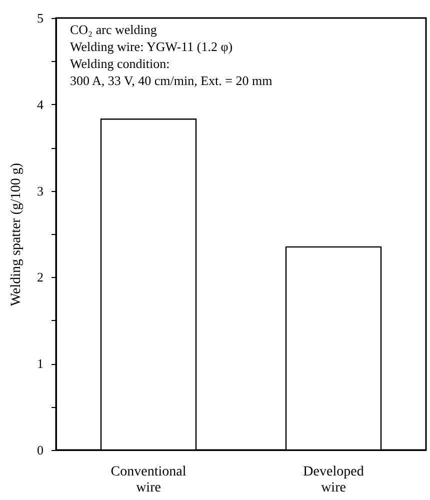 The width and height of the screenshot is (430, 500). What do you see at coordinates (40, 190) in the screenshot?
I see `y-tick-label: 3` at bounding box center [40, 190].